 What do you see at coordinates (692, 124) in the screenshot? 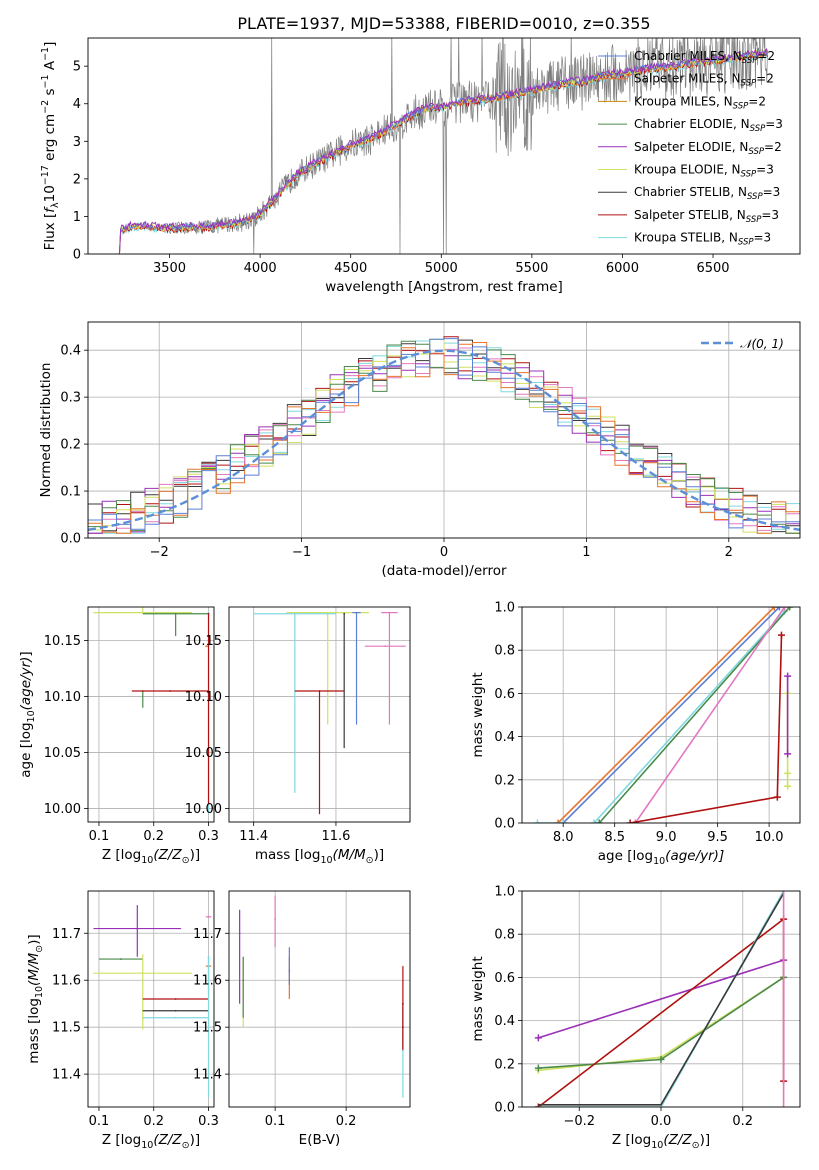
I see `legend-text: Chabrier ELODIE, N` at bounding box center [692, 124].